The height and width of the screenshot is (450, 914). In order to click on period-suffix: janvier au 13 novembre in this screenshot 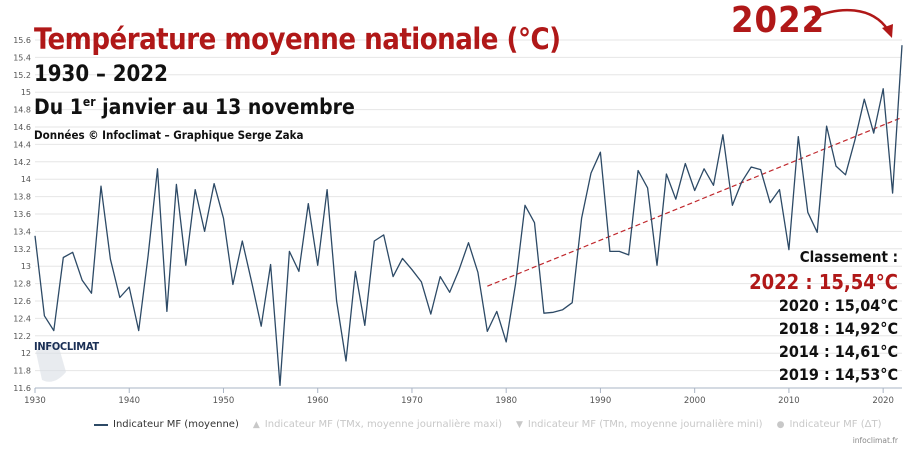, I will do `click(225, 107)`.